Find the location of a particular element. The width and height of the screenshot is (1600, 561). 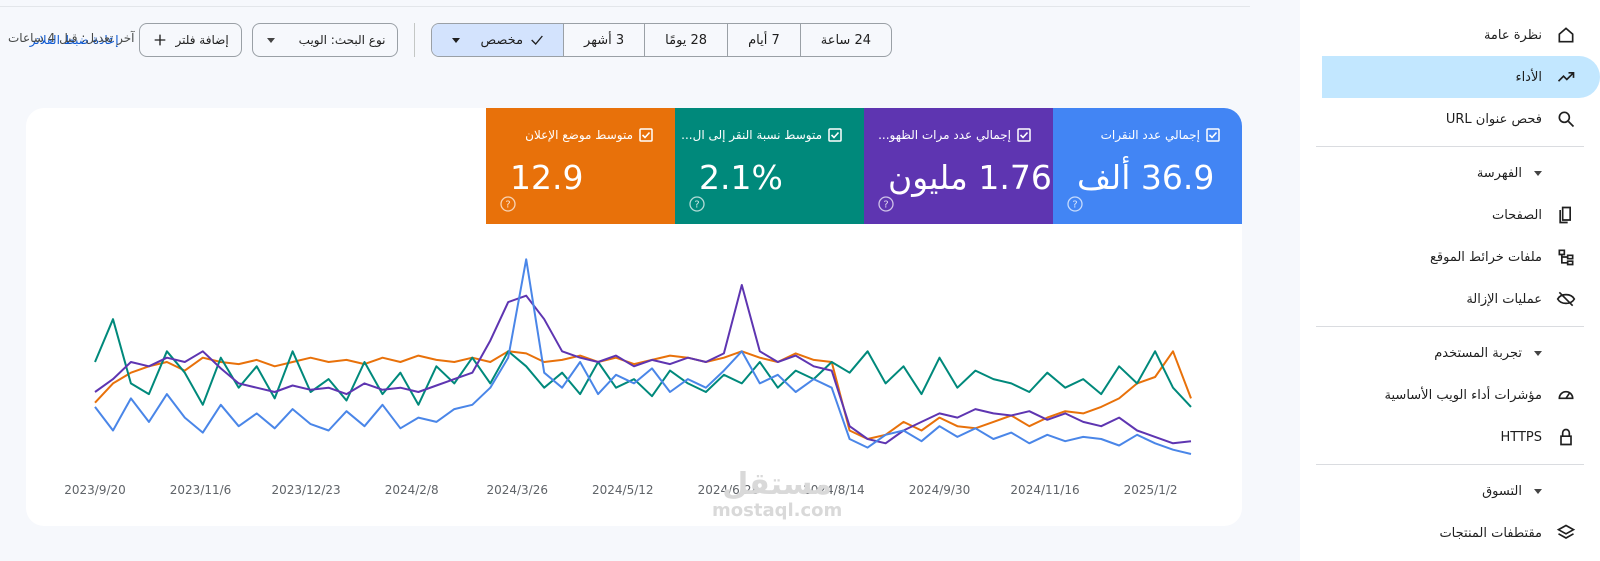

metric-card: إجمالي عدد النقرات 36.9 ألف? is located at coordinates (1147, 166).